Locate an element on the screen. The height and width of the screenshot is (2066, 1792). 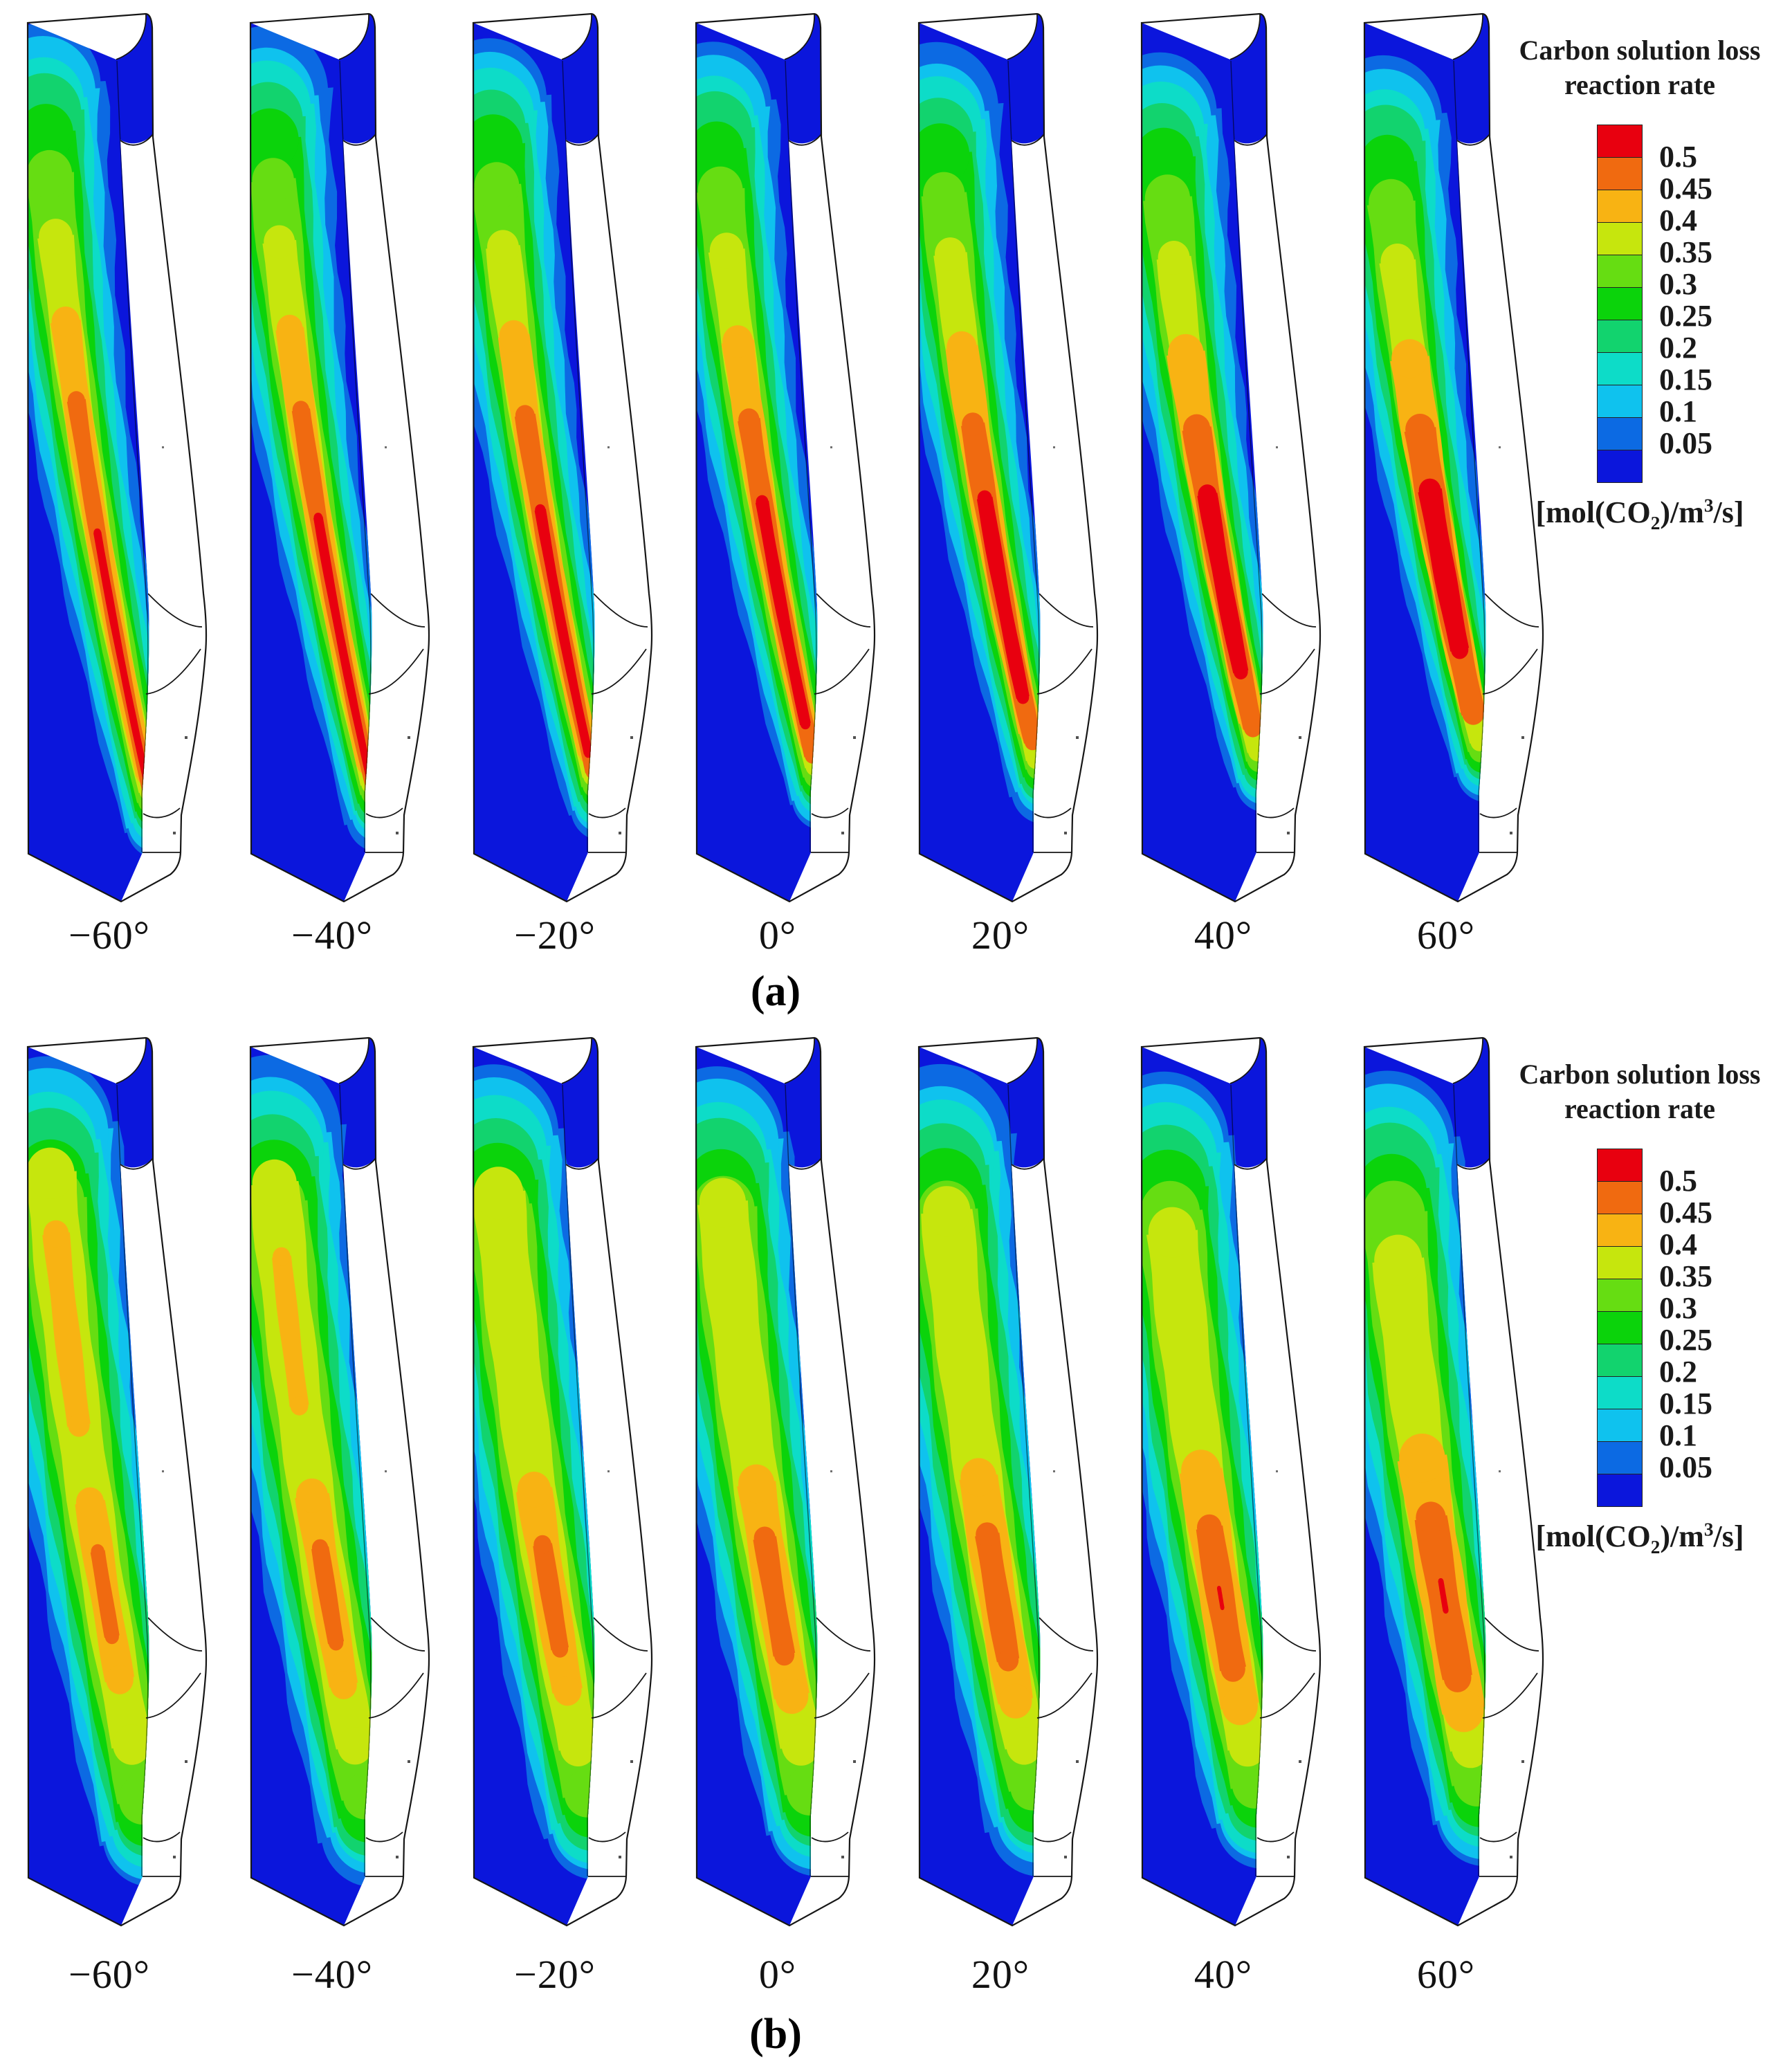
panel-caption-a: (a) is located at coordinates (775, 992).